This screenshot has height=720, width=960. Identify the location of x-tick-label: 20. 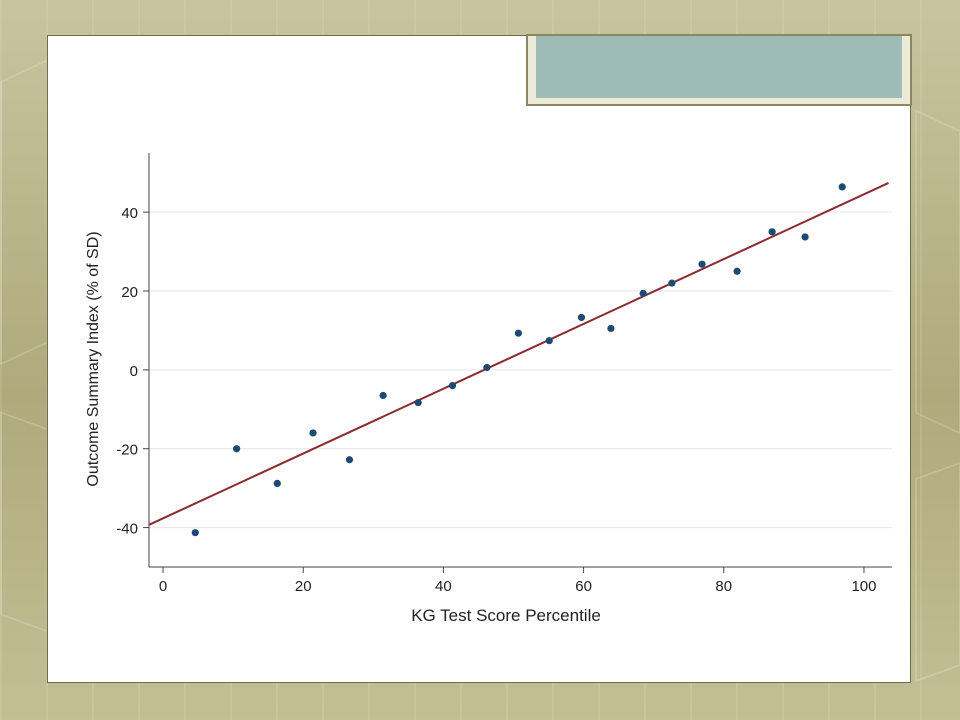
(303, 586).